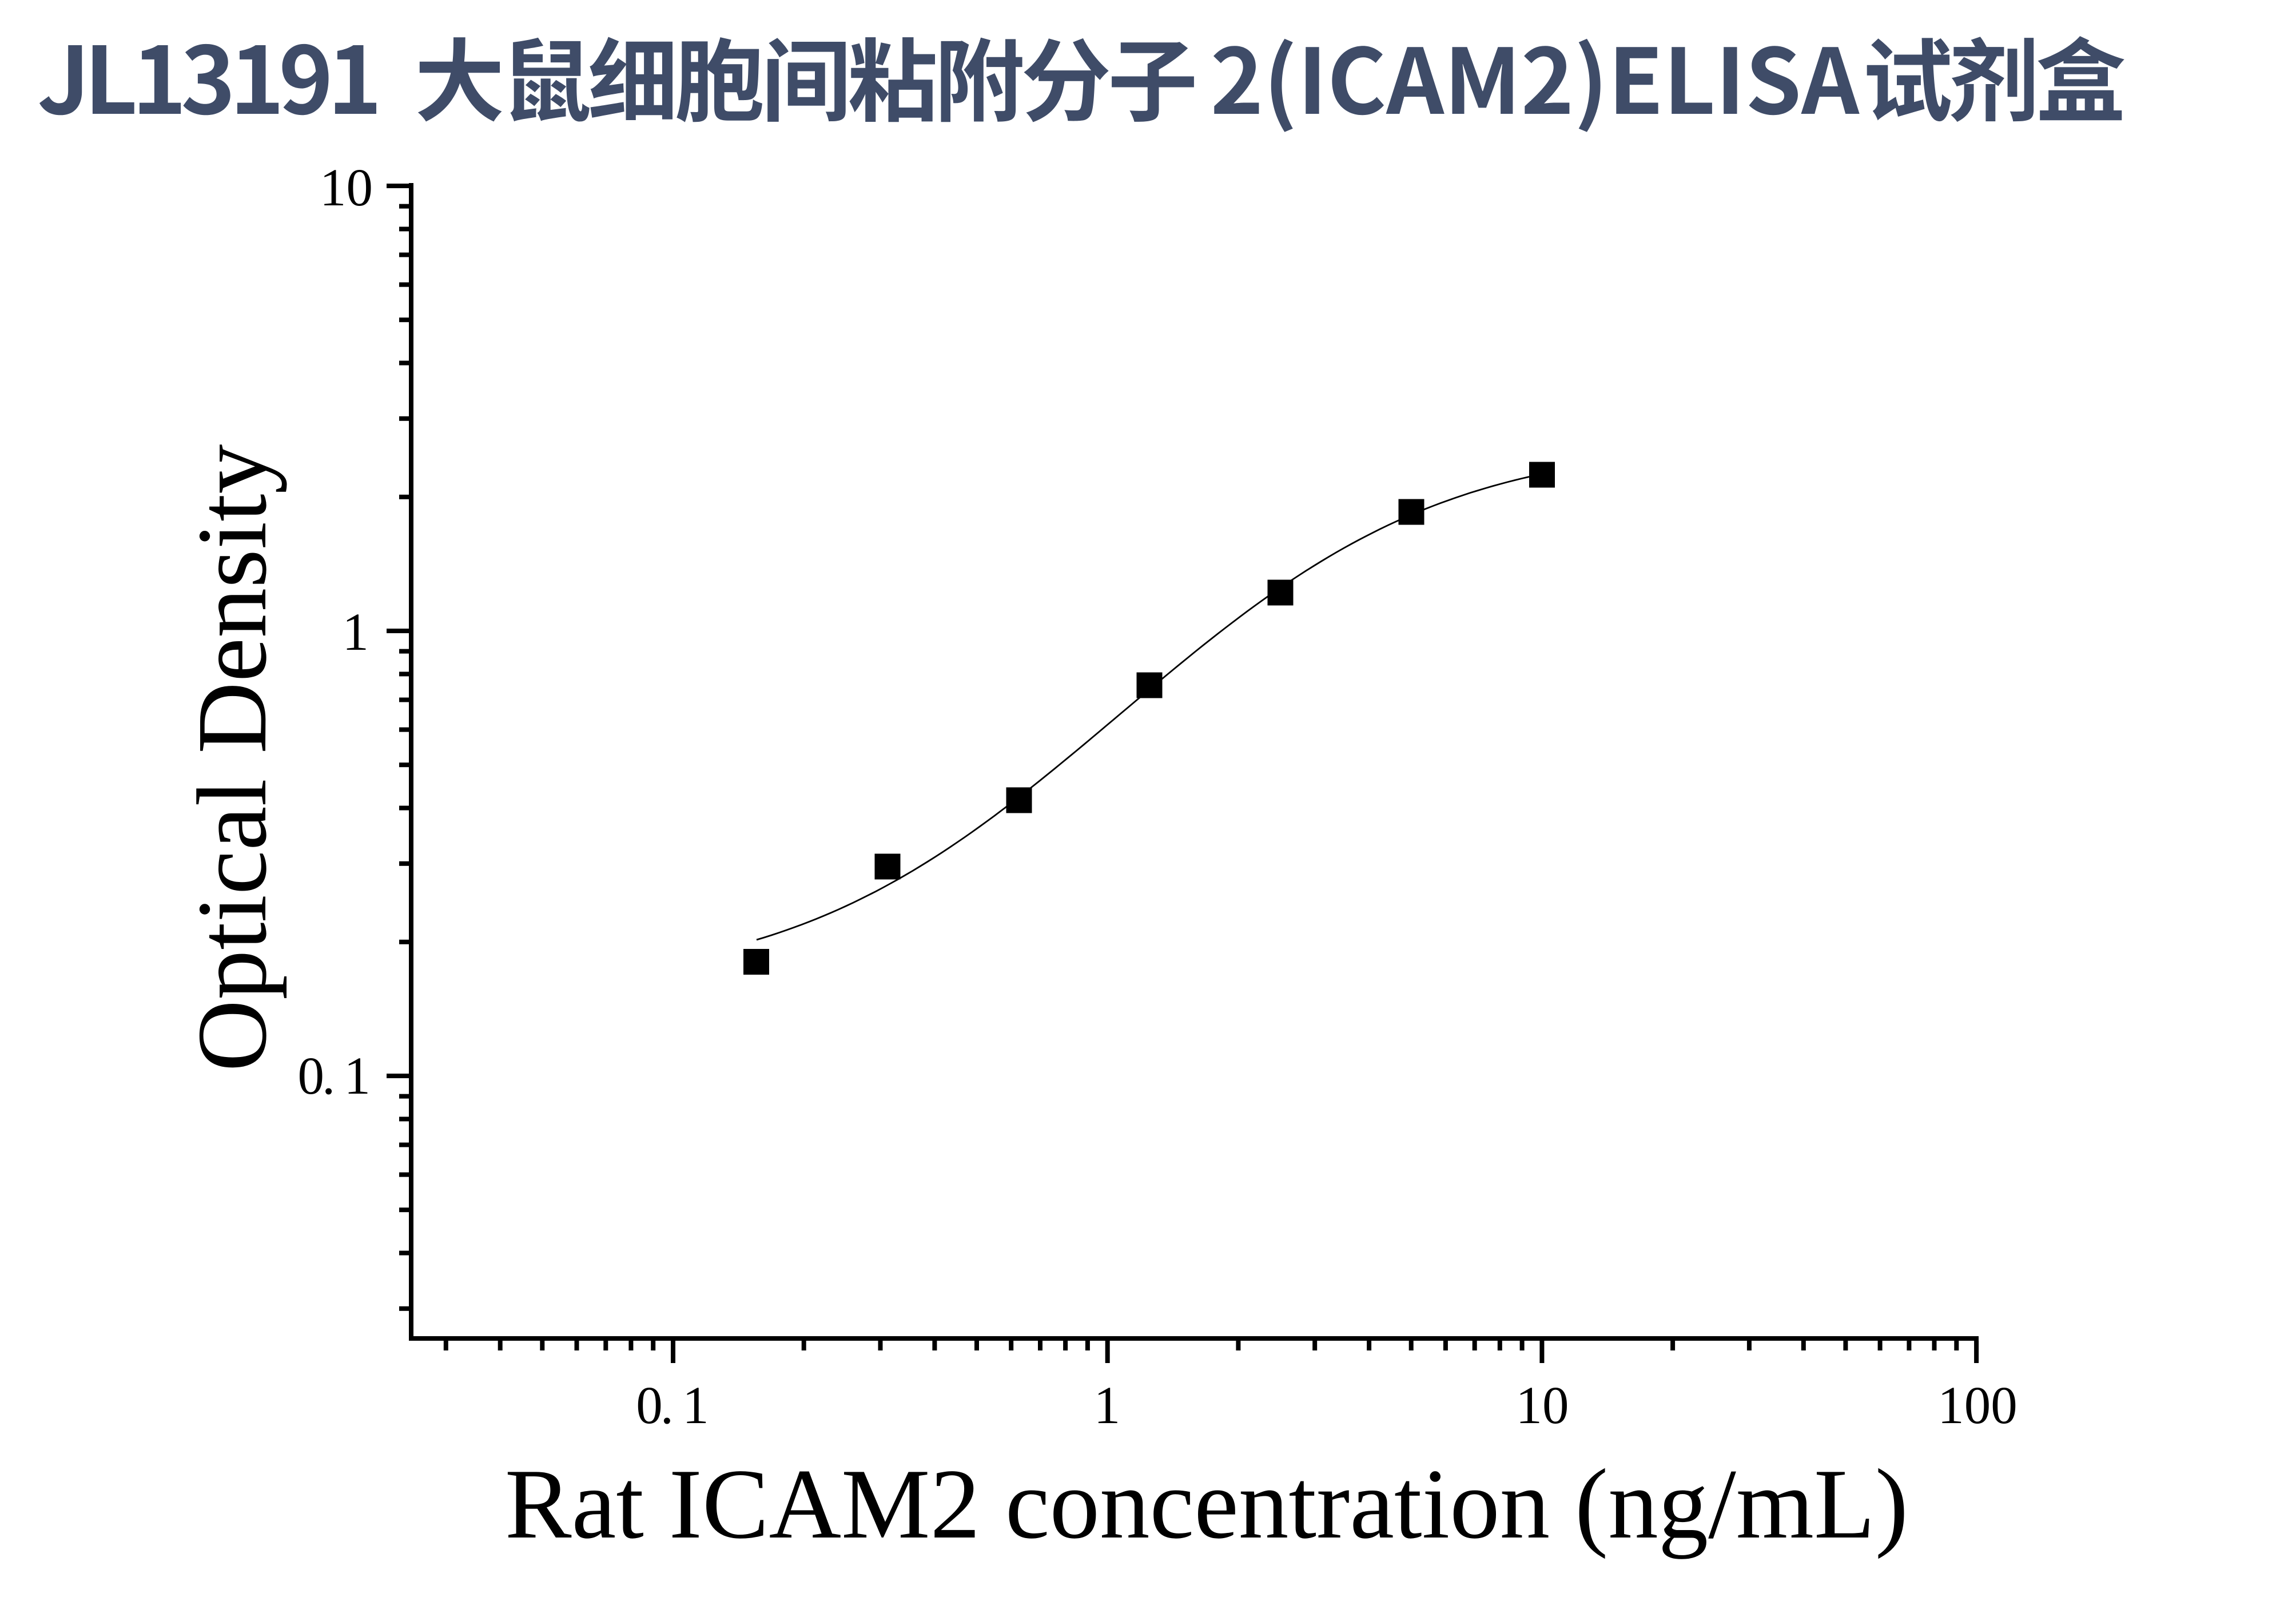 The width and height of the screenshot is (2296, 1605). Describe the element at coordinates (1206, 1503) in the screenshot. I see `svg-text:Rat ICAM2 concentration (ng/mL: Rat ICAM2 concentration (ng/mL)` at that location.